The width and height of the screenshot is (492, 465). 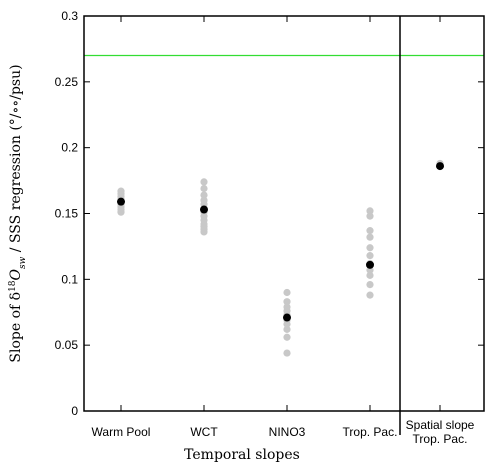 What do you see at coordinates (74, 411) in the screenshot?
I see `y-tick-label: 0` at bounding box center [74, 411].